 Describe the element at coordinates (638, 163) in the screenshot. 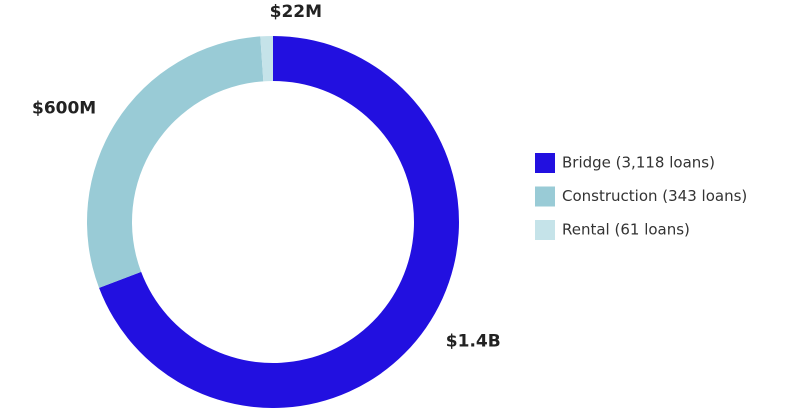

I see `legend-label: Bridge (3,118 loans)` at that location.